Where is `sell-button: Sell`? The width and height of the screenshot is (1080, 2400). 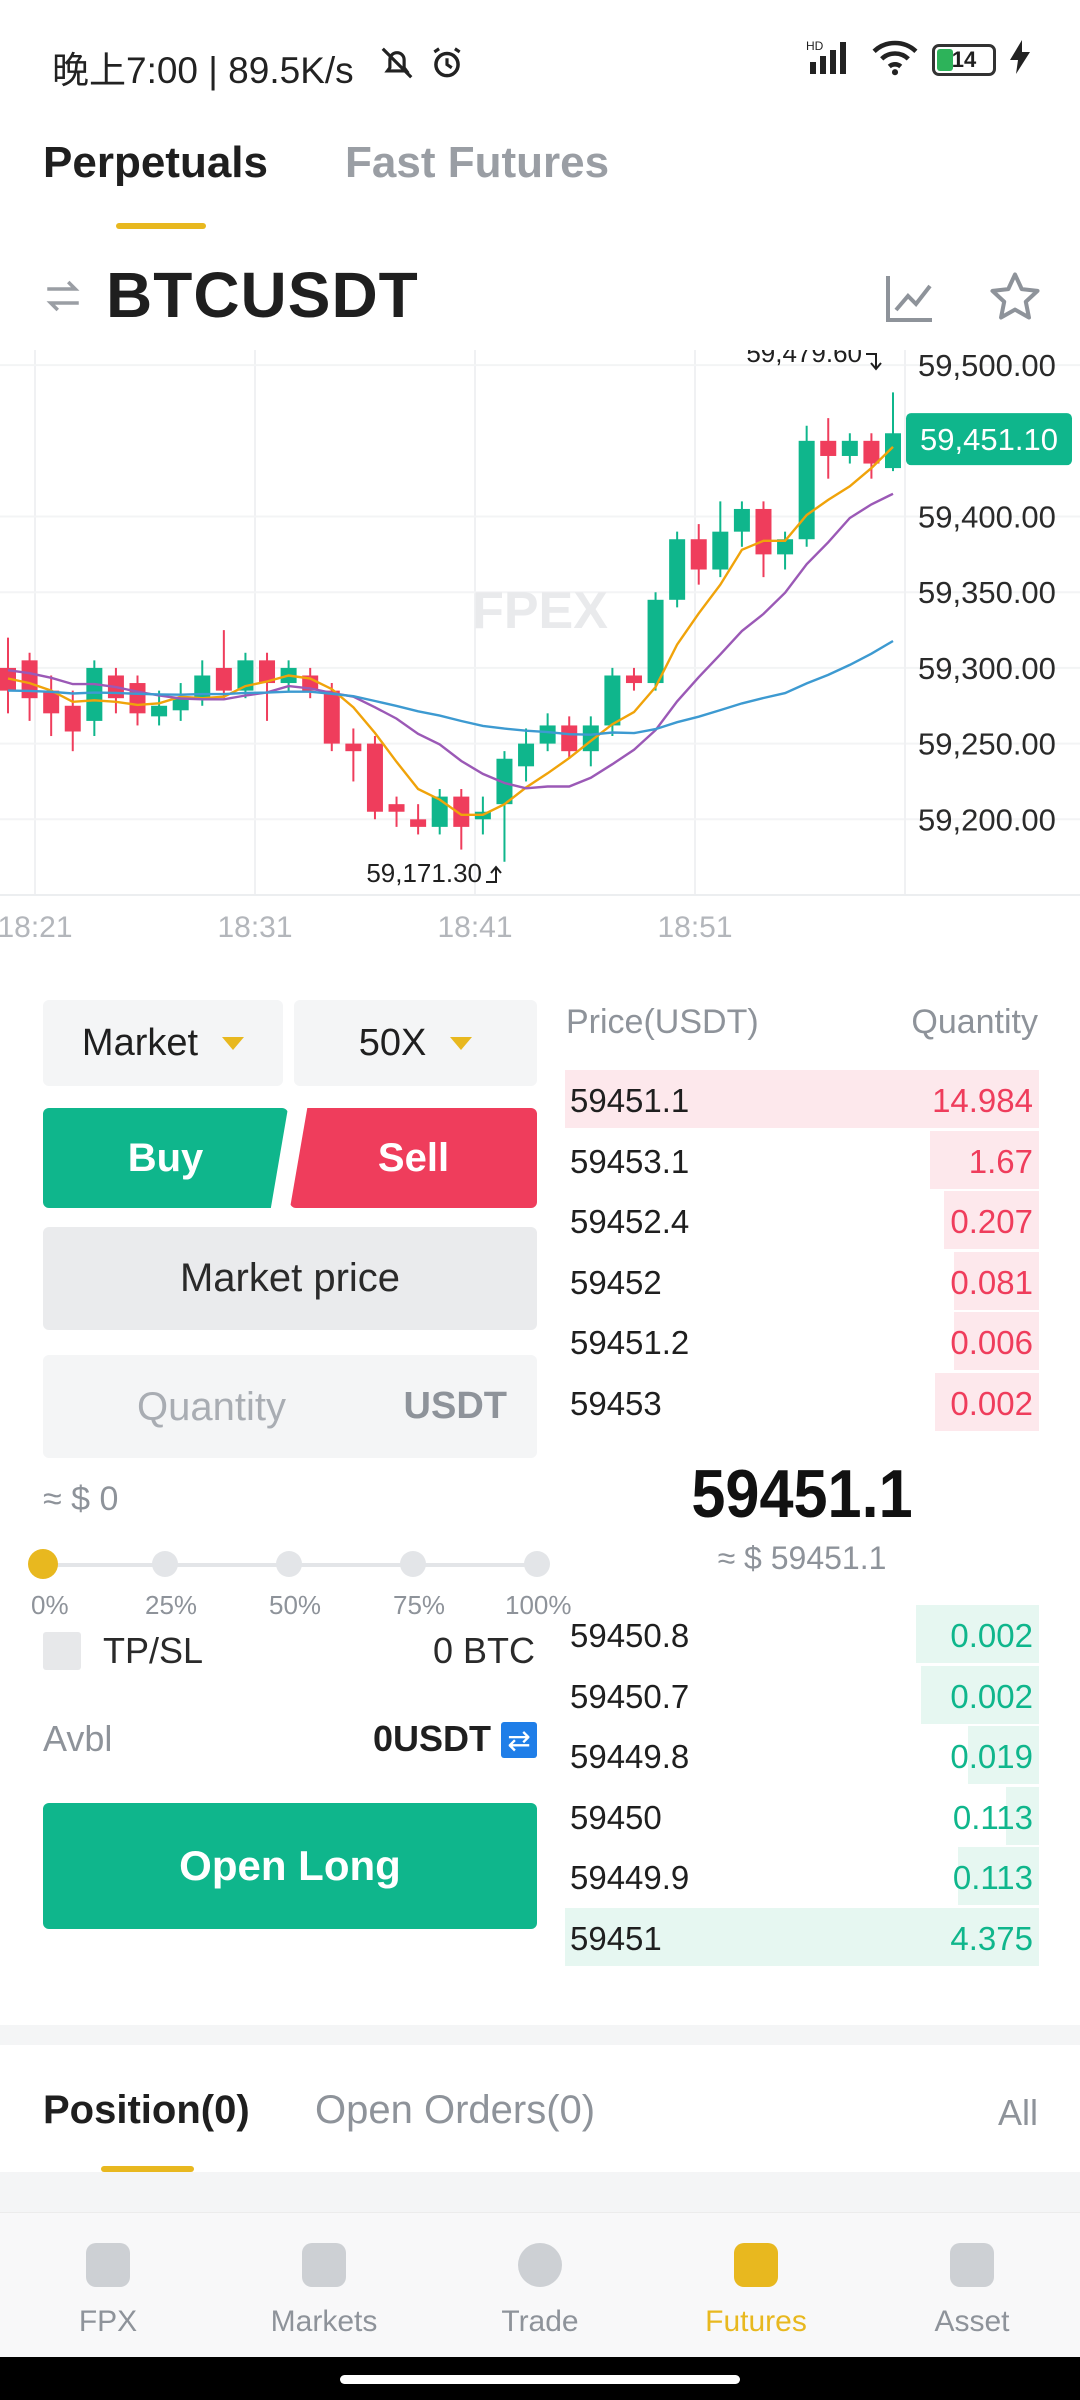 sell-button: Sell is located at coordinates (413, 1158).